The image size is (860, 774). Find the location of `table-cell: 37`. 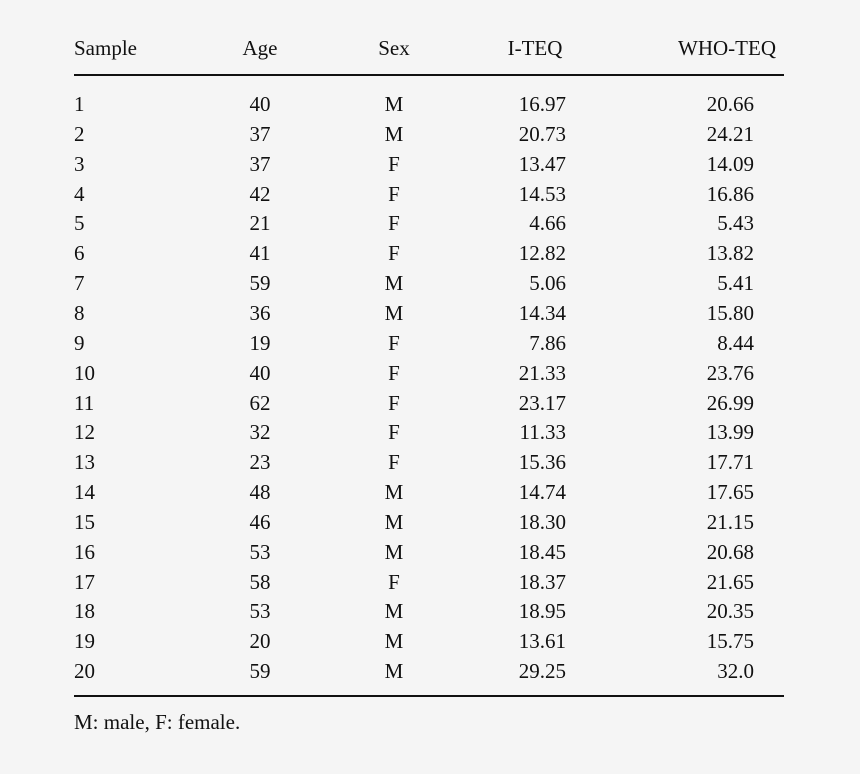

table-cell: 37 is located at coordinates (260, 163).